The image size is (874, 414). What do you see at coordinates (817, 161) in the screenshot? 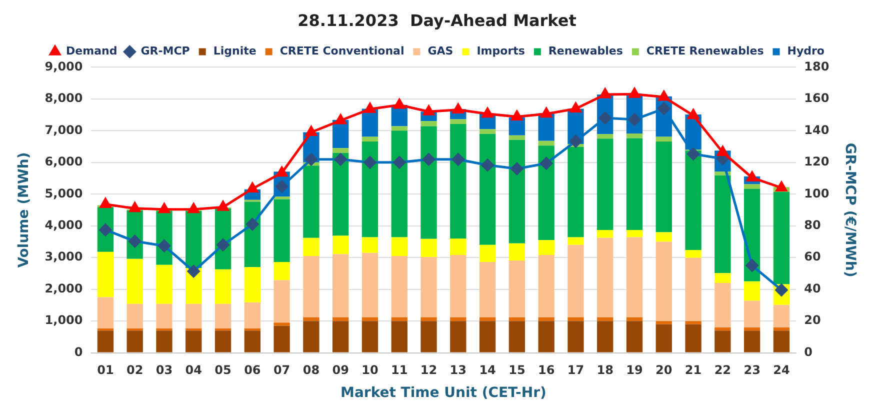
I see `y2-tick-label: 120` at bounding box center [817, 161].